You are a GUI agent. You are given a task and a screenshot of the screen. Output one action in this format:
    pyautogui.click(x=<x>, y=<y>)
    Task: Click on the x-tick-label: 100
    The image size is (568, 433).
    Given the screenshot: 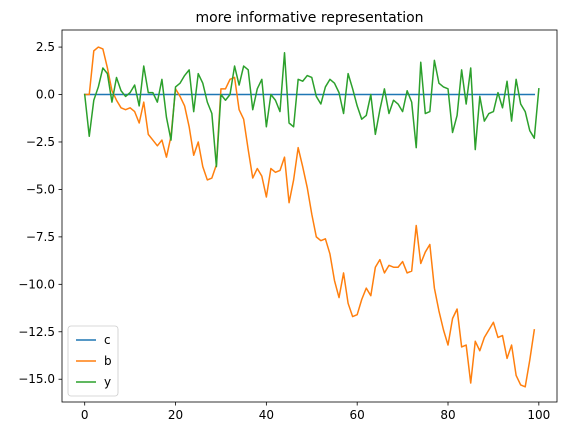 What is the action you would take?
    pyautogui.click(x=538, y=415)
    